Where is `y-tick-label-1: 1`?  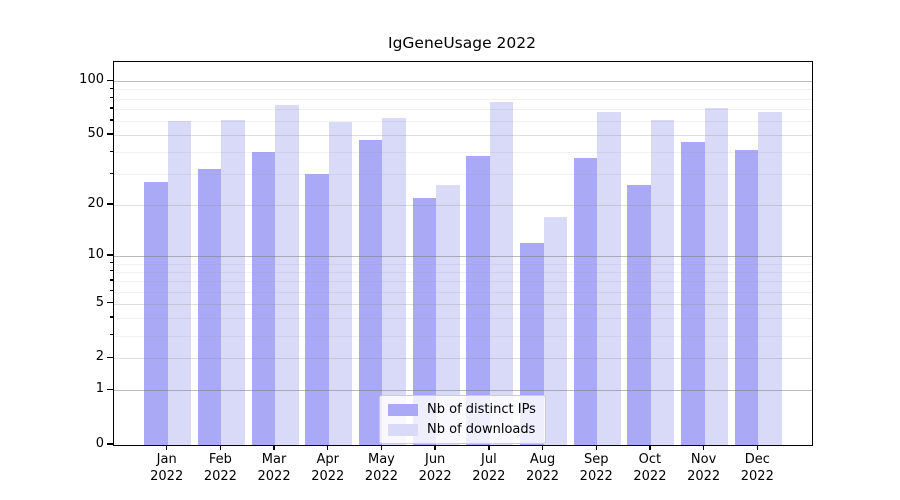
y-tick-label-1: 1 is located at coordinates (99, 389).